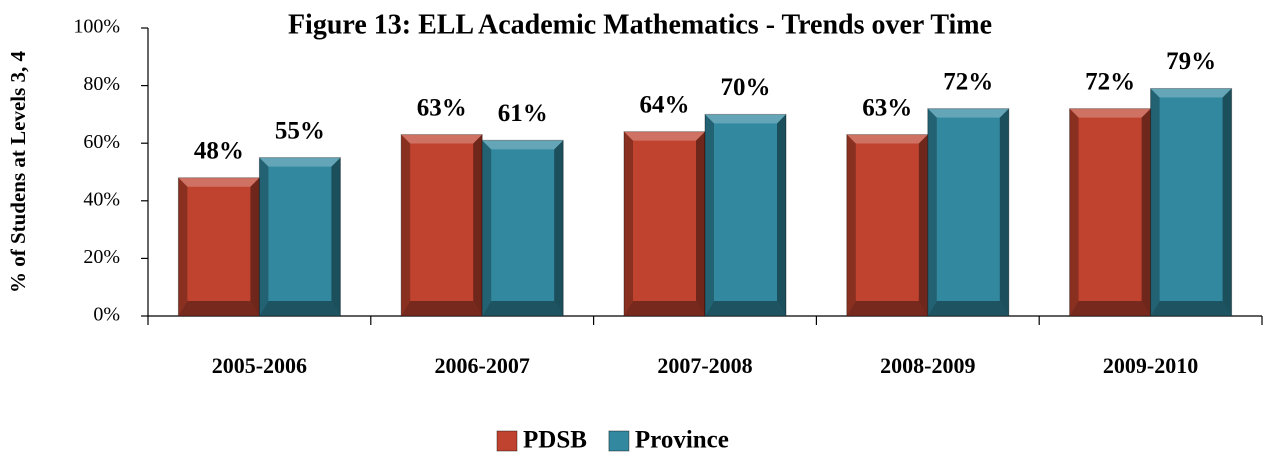  What do you see at coordinates (101, 199) in the screenshot?
I see `y-tick-label: 40%` at bounding box center [101, 199].